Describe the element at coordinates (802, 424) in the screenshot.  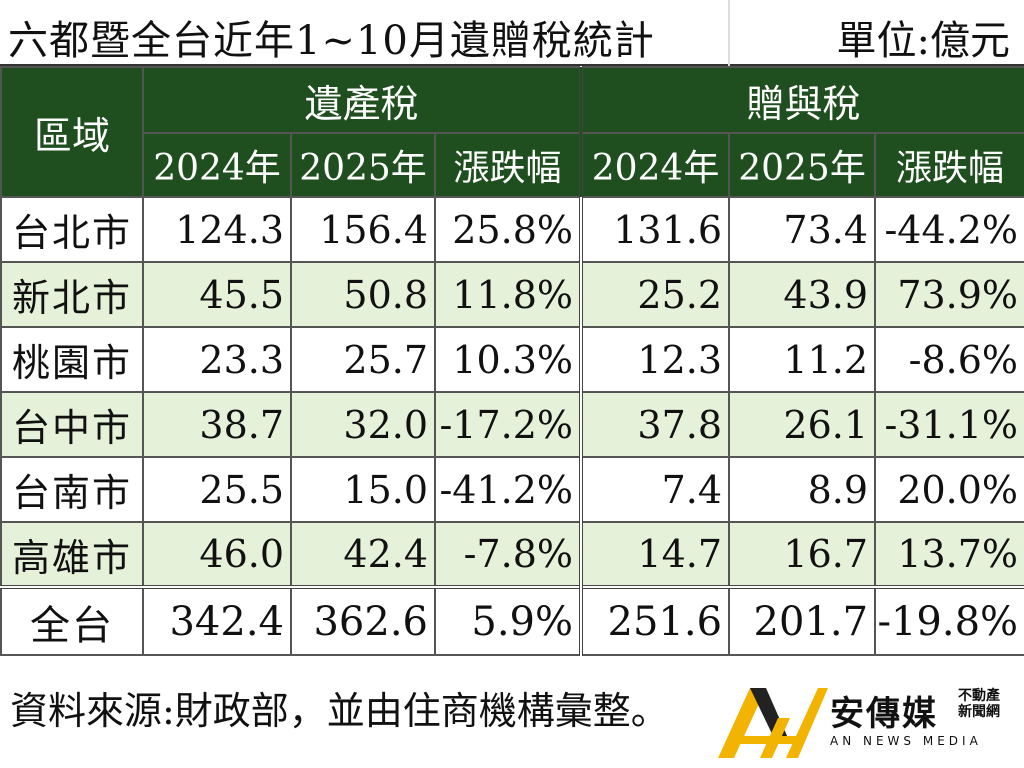
I see `gift-2025-value: 26.1` at that location.